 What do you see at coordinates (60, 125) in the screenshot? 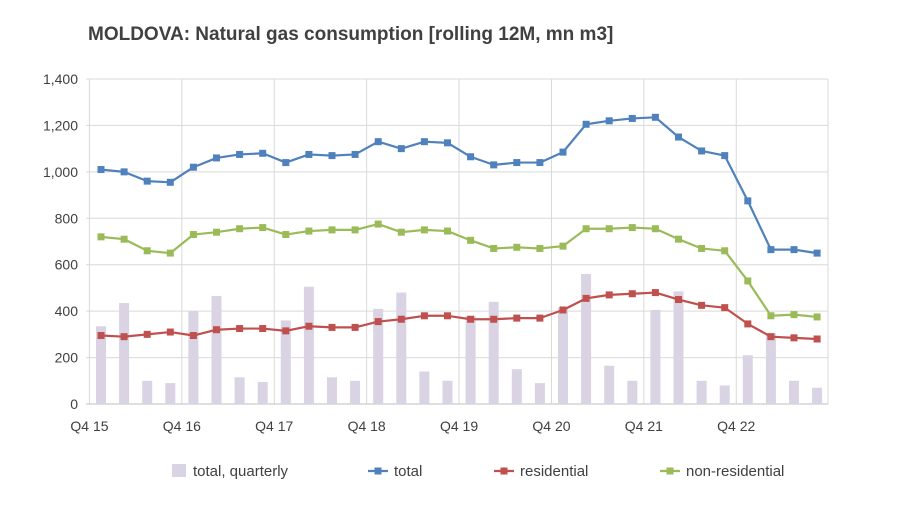
I see `y-tick-label: 1,200` at bounding box center [60, 125].